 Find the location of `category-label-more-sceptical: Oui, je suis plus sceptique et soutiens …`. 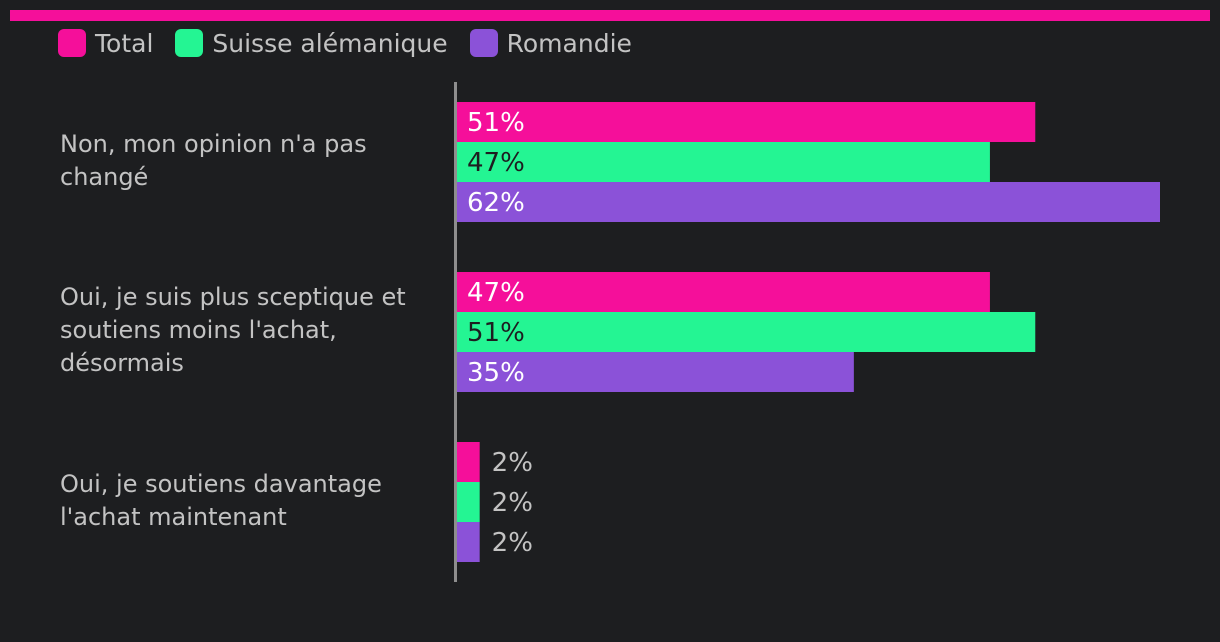

category-label-more-sceptical: Oui, je suis plus sceptique et soutiens … is located at coordinates (233, 330).